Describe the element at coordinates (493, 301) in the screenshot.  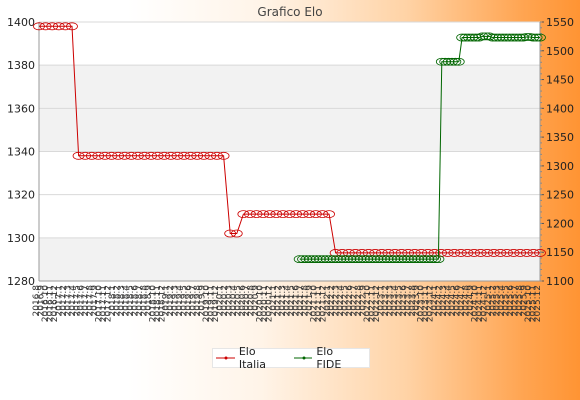
I see `x-tick-label: 2025.2` at that location.